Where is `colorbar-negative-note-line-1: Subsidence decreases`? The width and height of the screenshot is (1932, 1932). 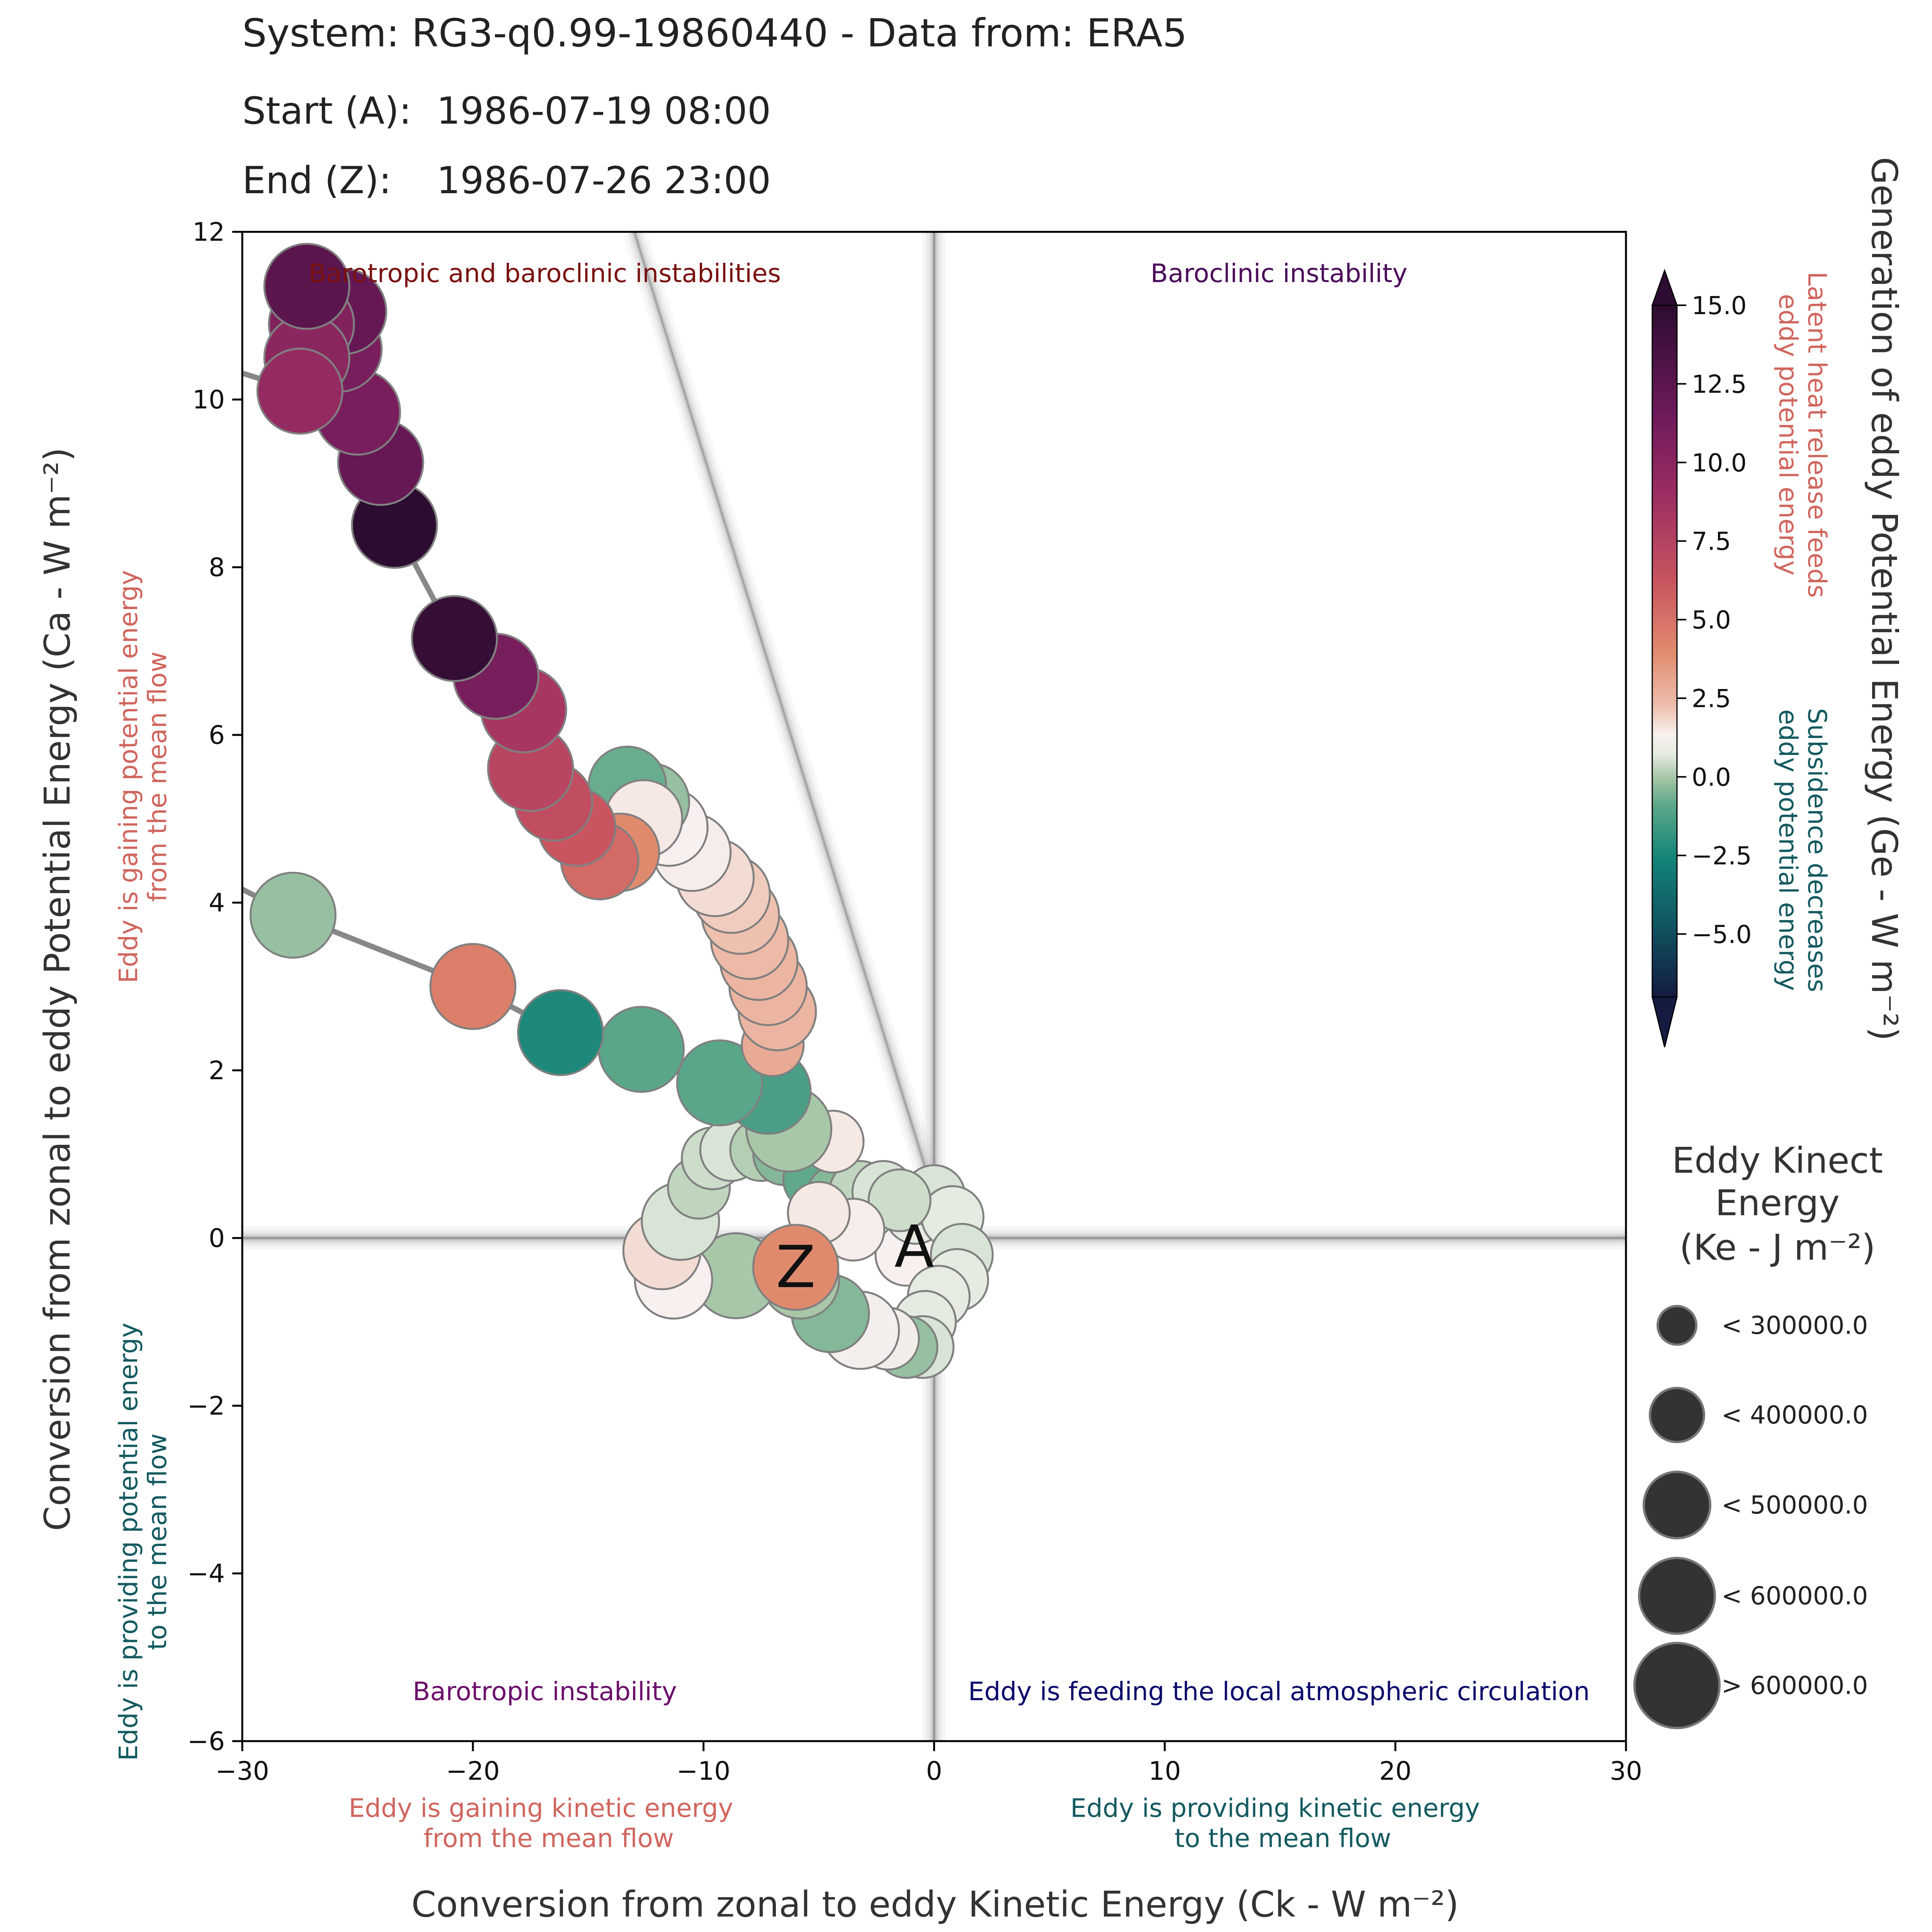
colorbar-negative-note-line-1: Subsidence decreases is located at coordinates (1817, 850).